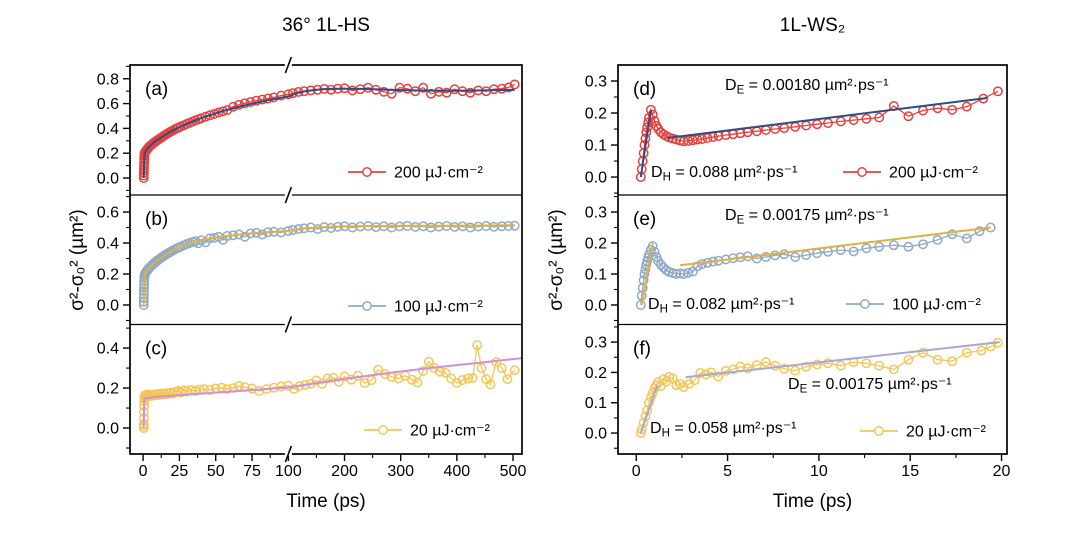  Describe the element at coordinates (910, 471) in the screenshot. I see `svg-text: 15` at that location.